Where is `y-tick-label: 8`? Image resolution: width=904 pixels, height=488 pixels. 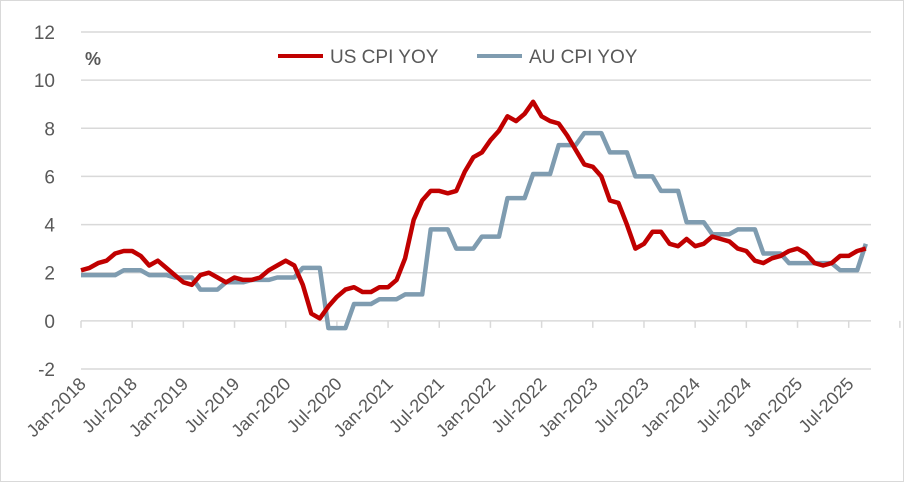
y-tick-label: 8 is located at coordinates (49, 129).